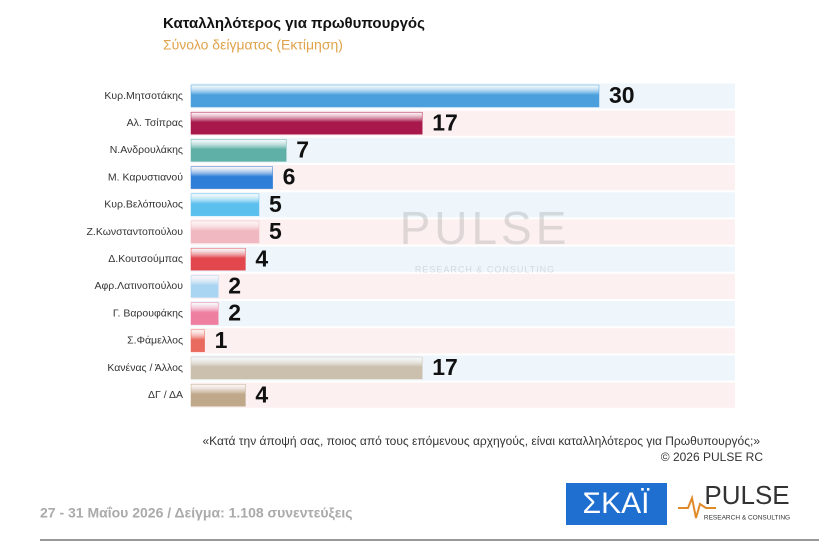  Describe the element at coordinates (143, 96) in the screenshot. I see `category-label: Κυρ.Μητσοτάκης` at that location.